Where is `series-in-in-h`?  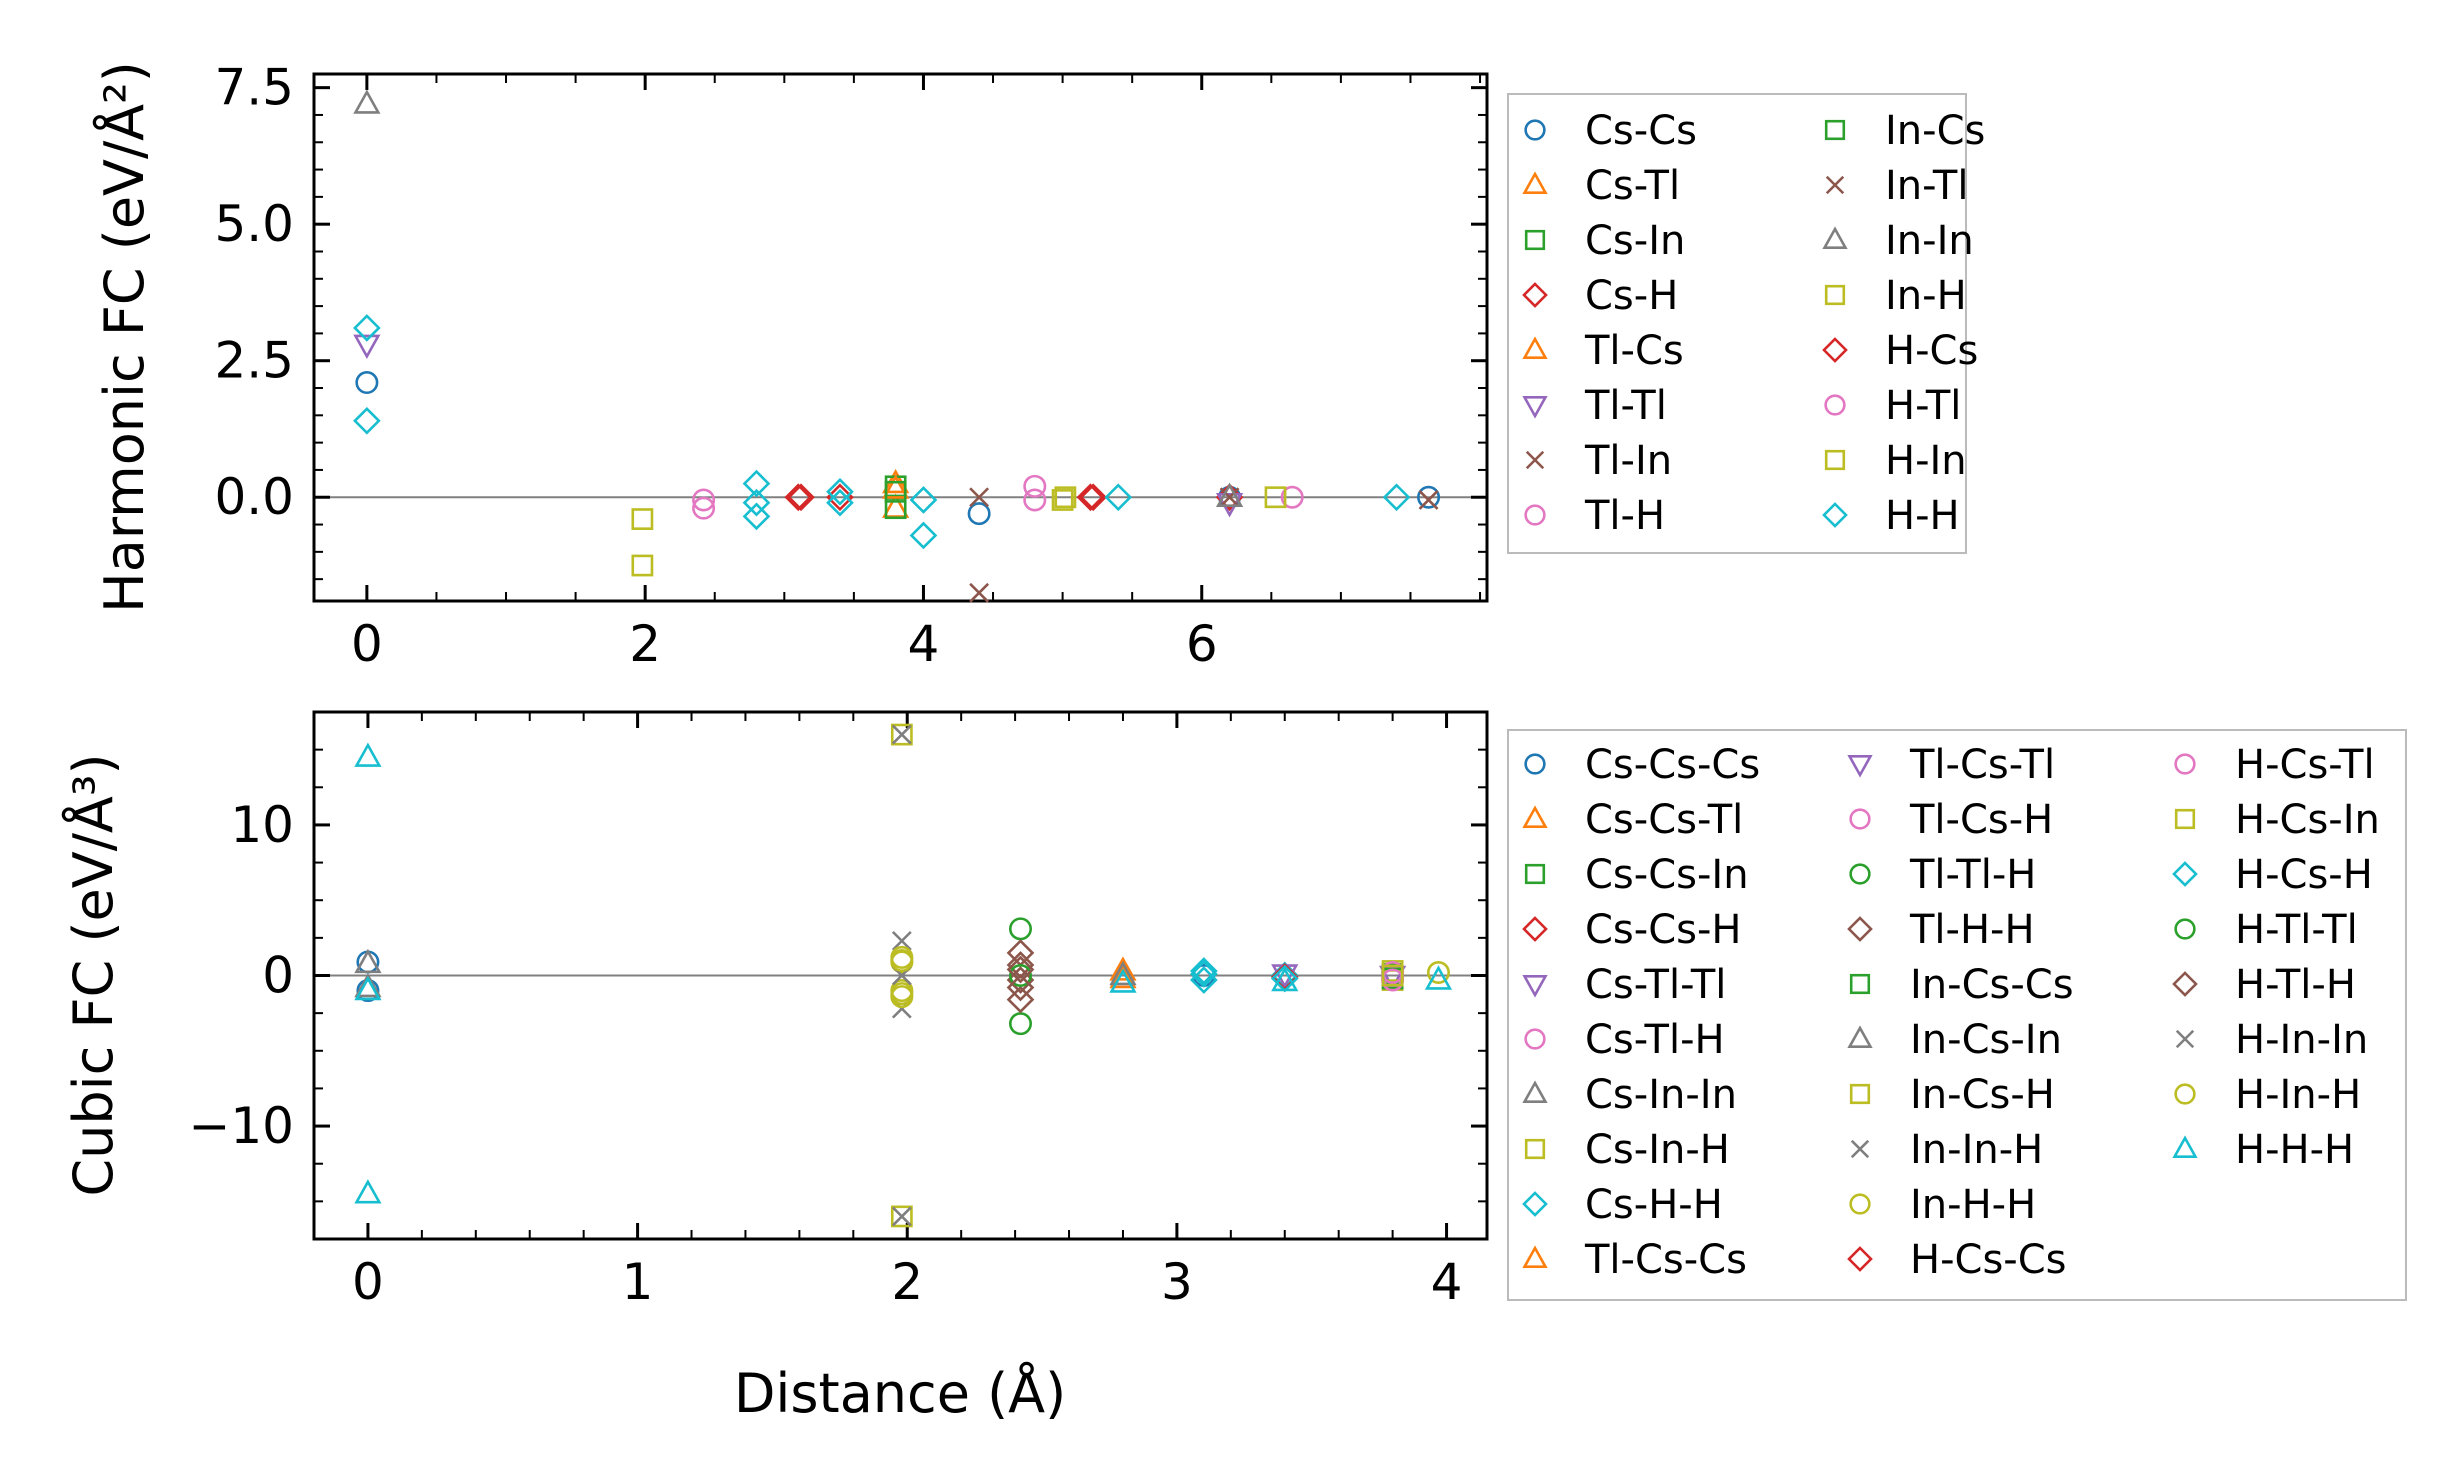 series-in-in-h is located at coordinates (901, 975).